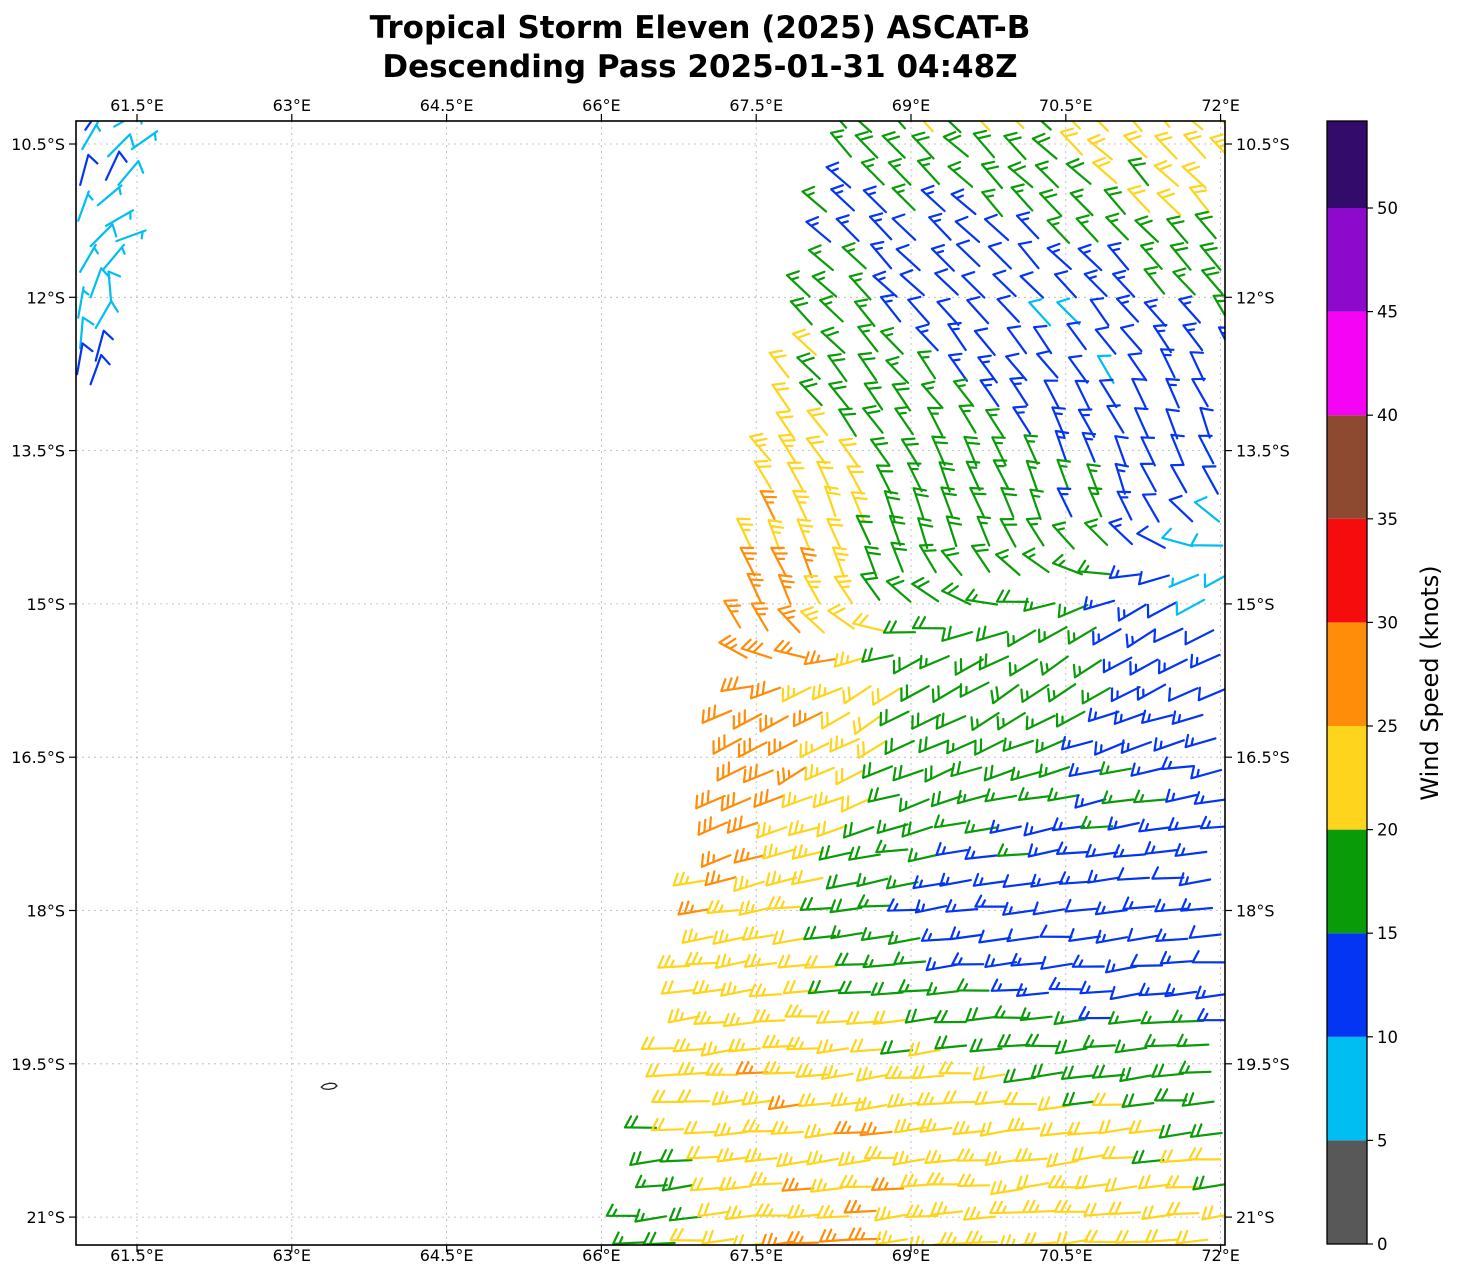  Describe the element at coordinates (1430, 682) in the screenshot. I see `colorbar-axis-label: Wind Speed (knots)` at that location.